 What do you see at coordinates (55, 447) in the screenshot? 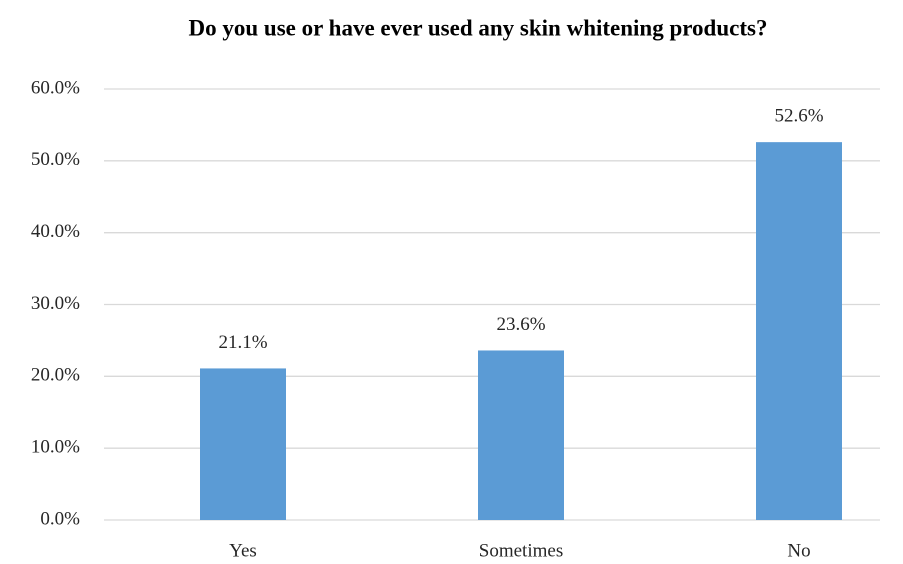
I see `y-tick-label: 10.0%` at bounding box center [55, 447].